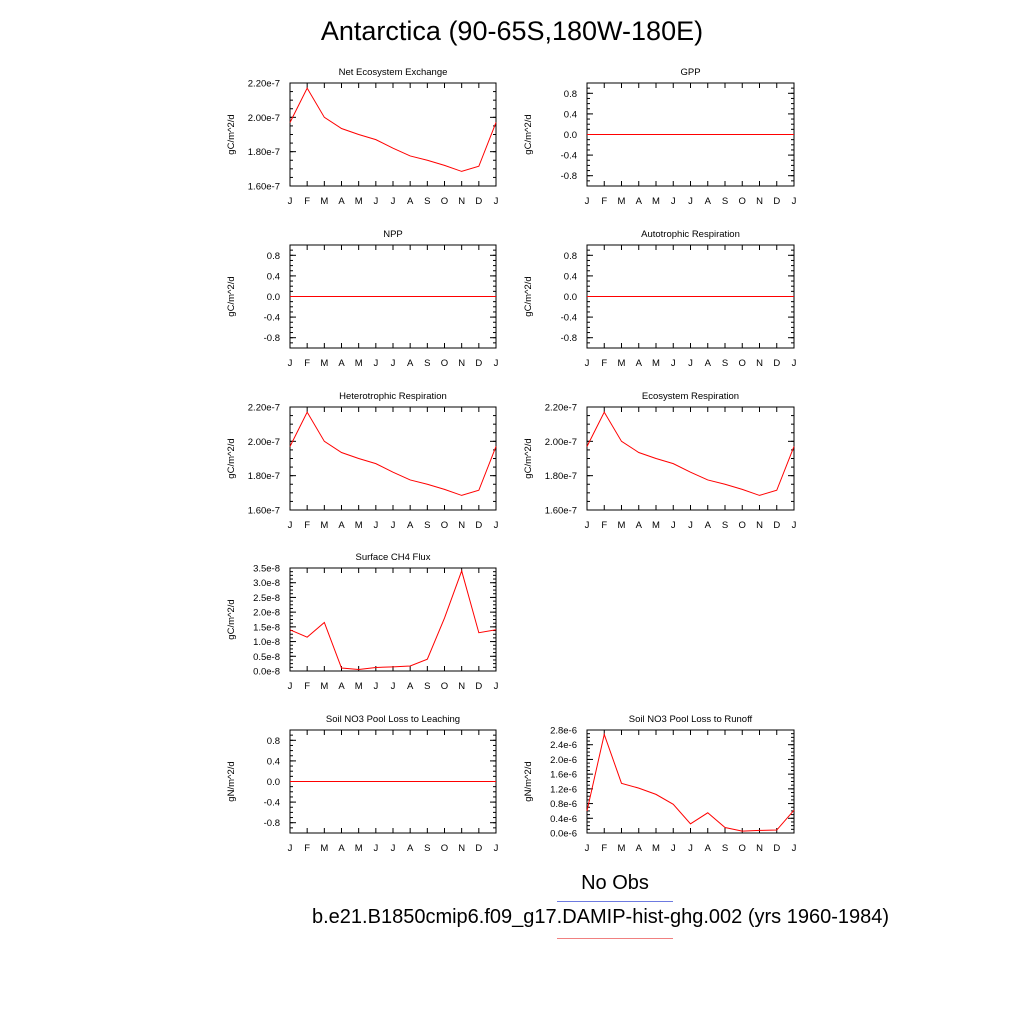  Describe the element at coordinates (266, 627) in the screenshot. I see `y-tick-label: 1.5e-8` at that location.